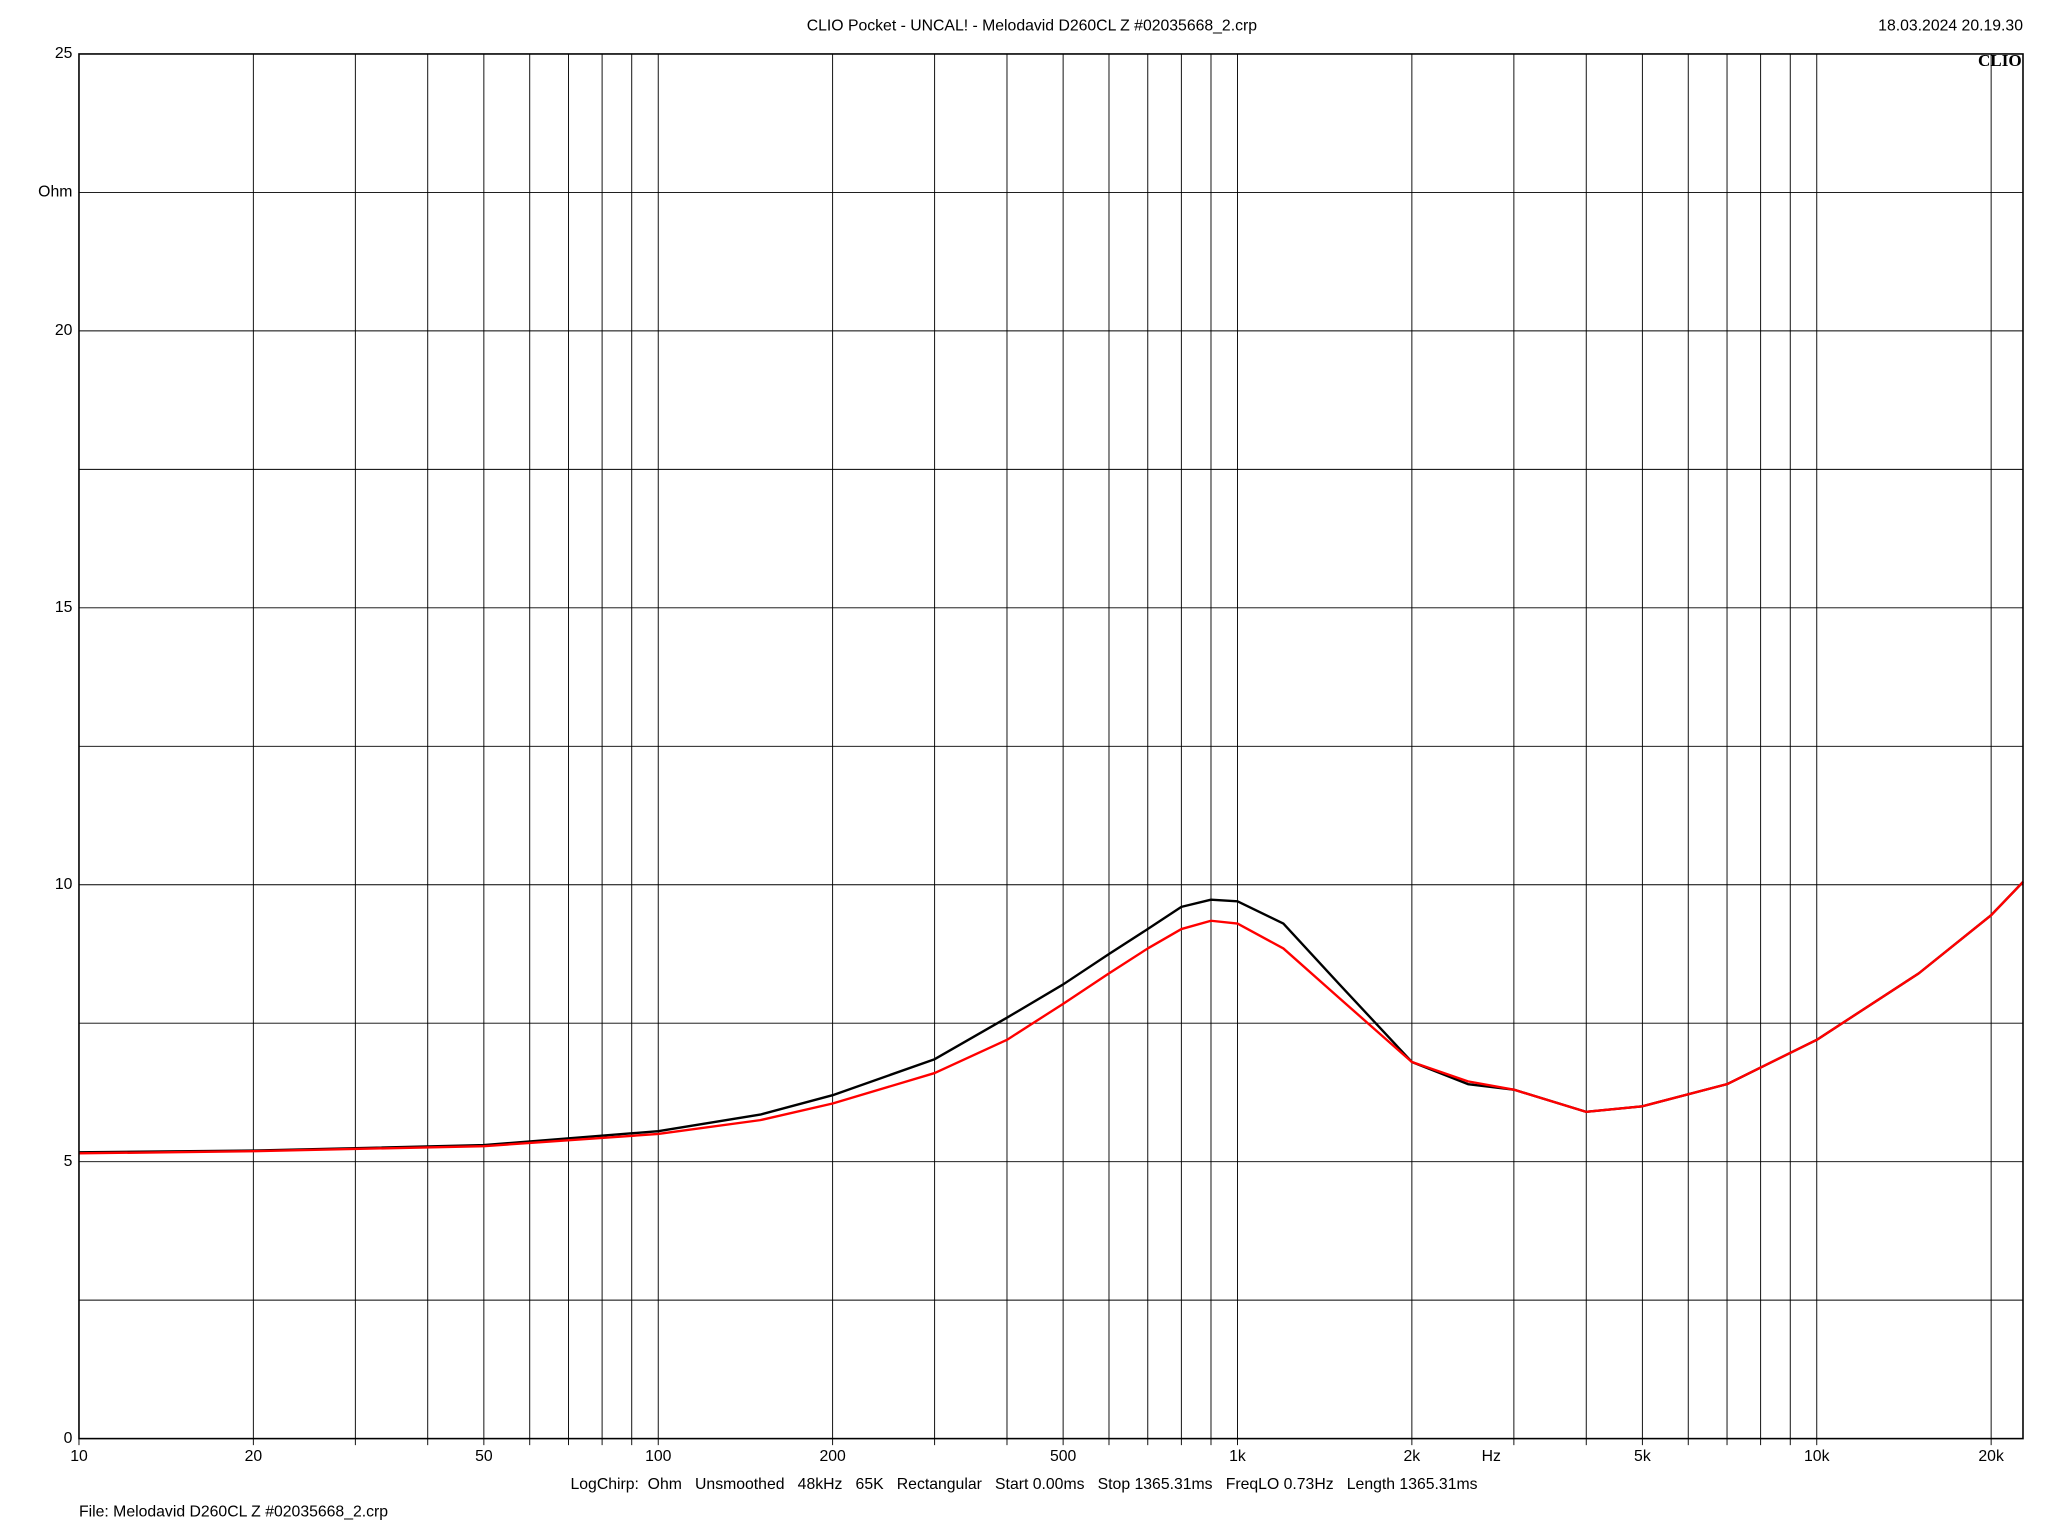 The image size is (2048, 1536). Describe the element at coordinates (55, 191) in the screenshot. I see `y-axis-label: Ohm` at that location.